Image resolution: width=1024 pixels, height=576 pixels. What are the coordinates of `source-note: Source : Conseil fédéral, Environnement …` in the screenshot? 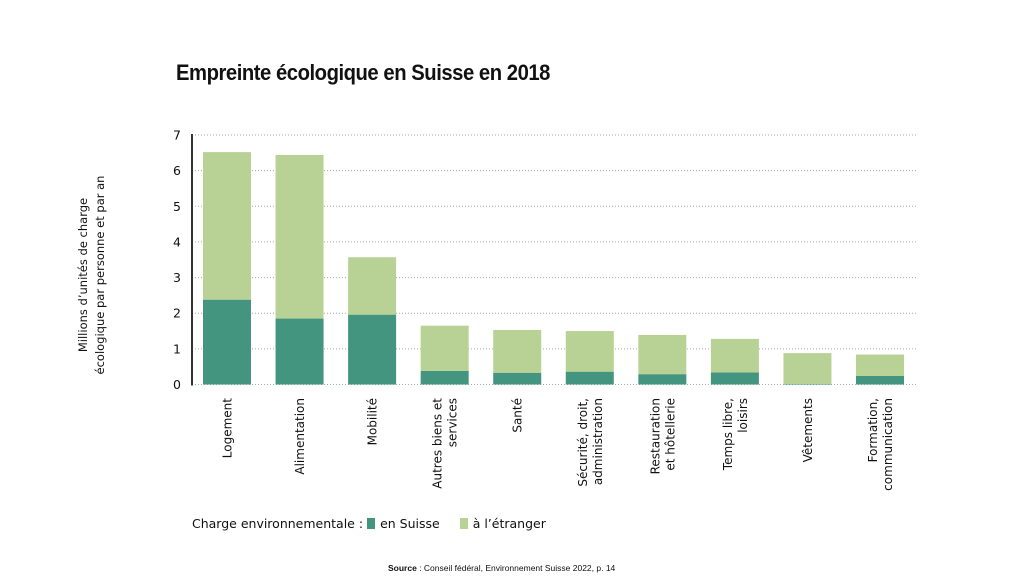 It's located at (501, 568).